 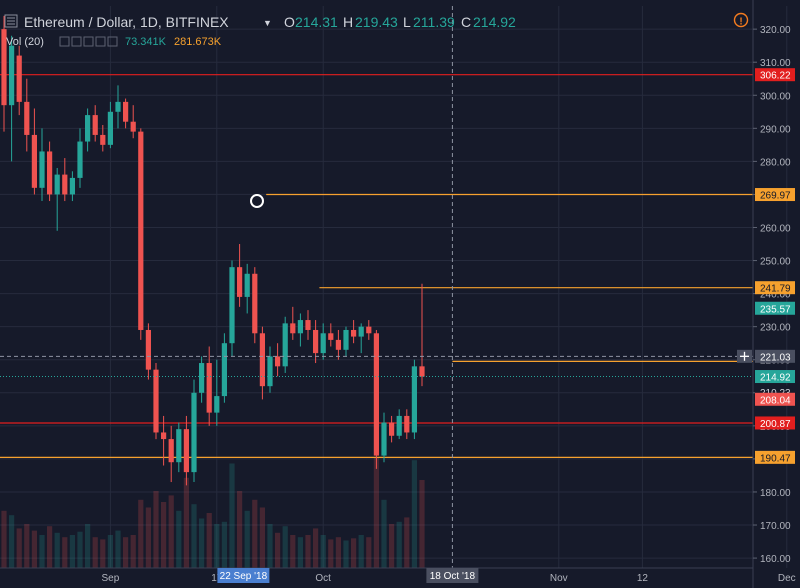 I want to click on close-value: 214.92, so click(x=494, y=22).